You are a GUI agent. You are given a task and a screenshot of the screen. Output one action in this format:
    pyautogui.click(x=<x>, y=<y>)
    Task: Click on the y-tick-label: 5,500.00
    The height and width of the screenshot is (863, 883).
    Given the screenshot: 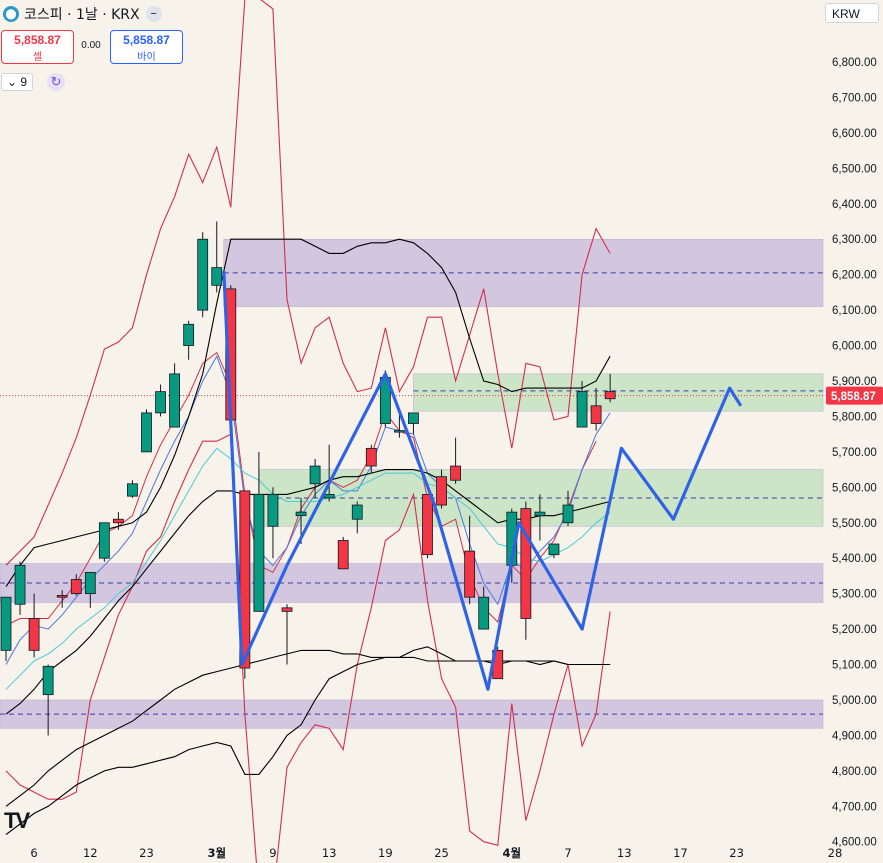 What is the action you would take?
    pyautogui.click(x=854, y=524)
    